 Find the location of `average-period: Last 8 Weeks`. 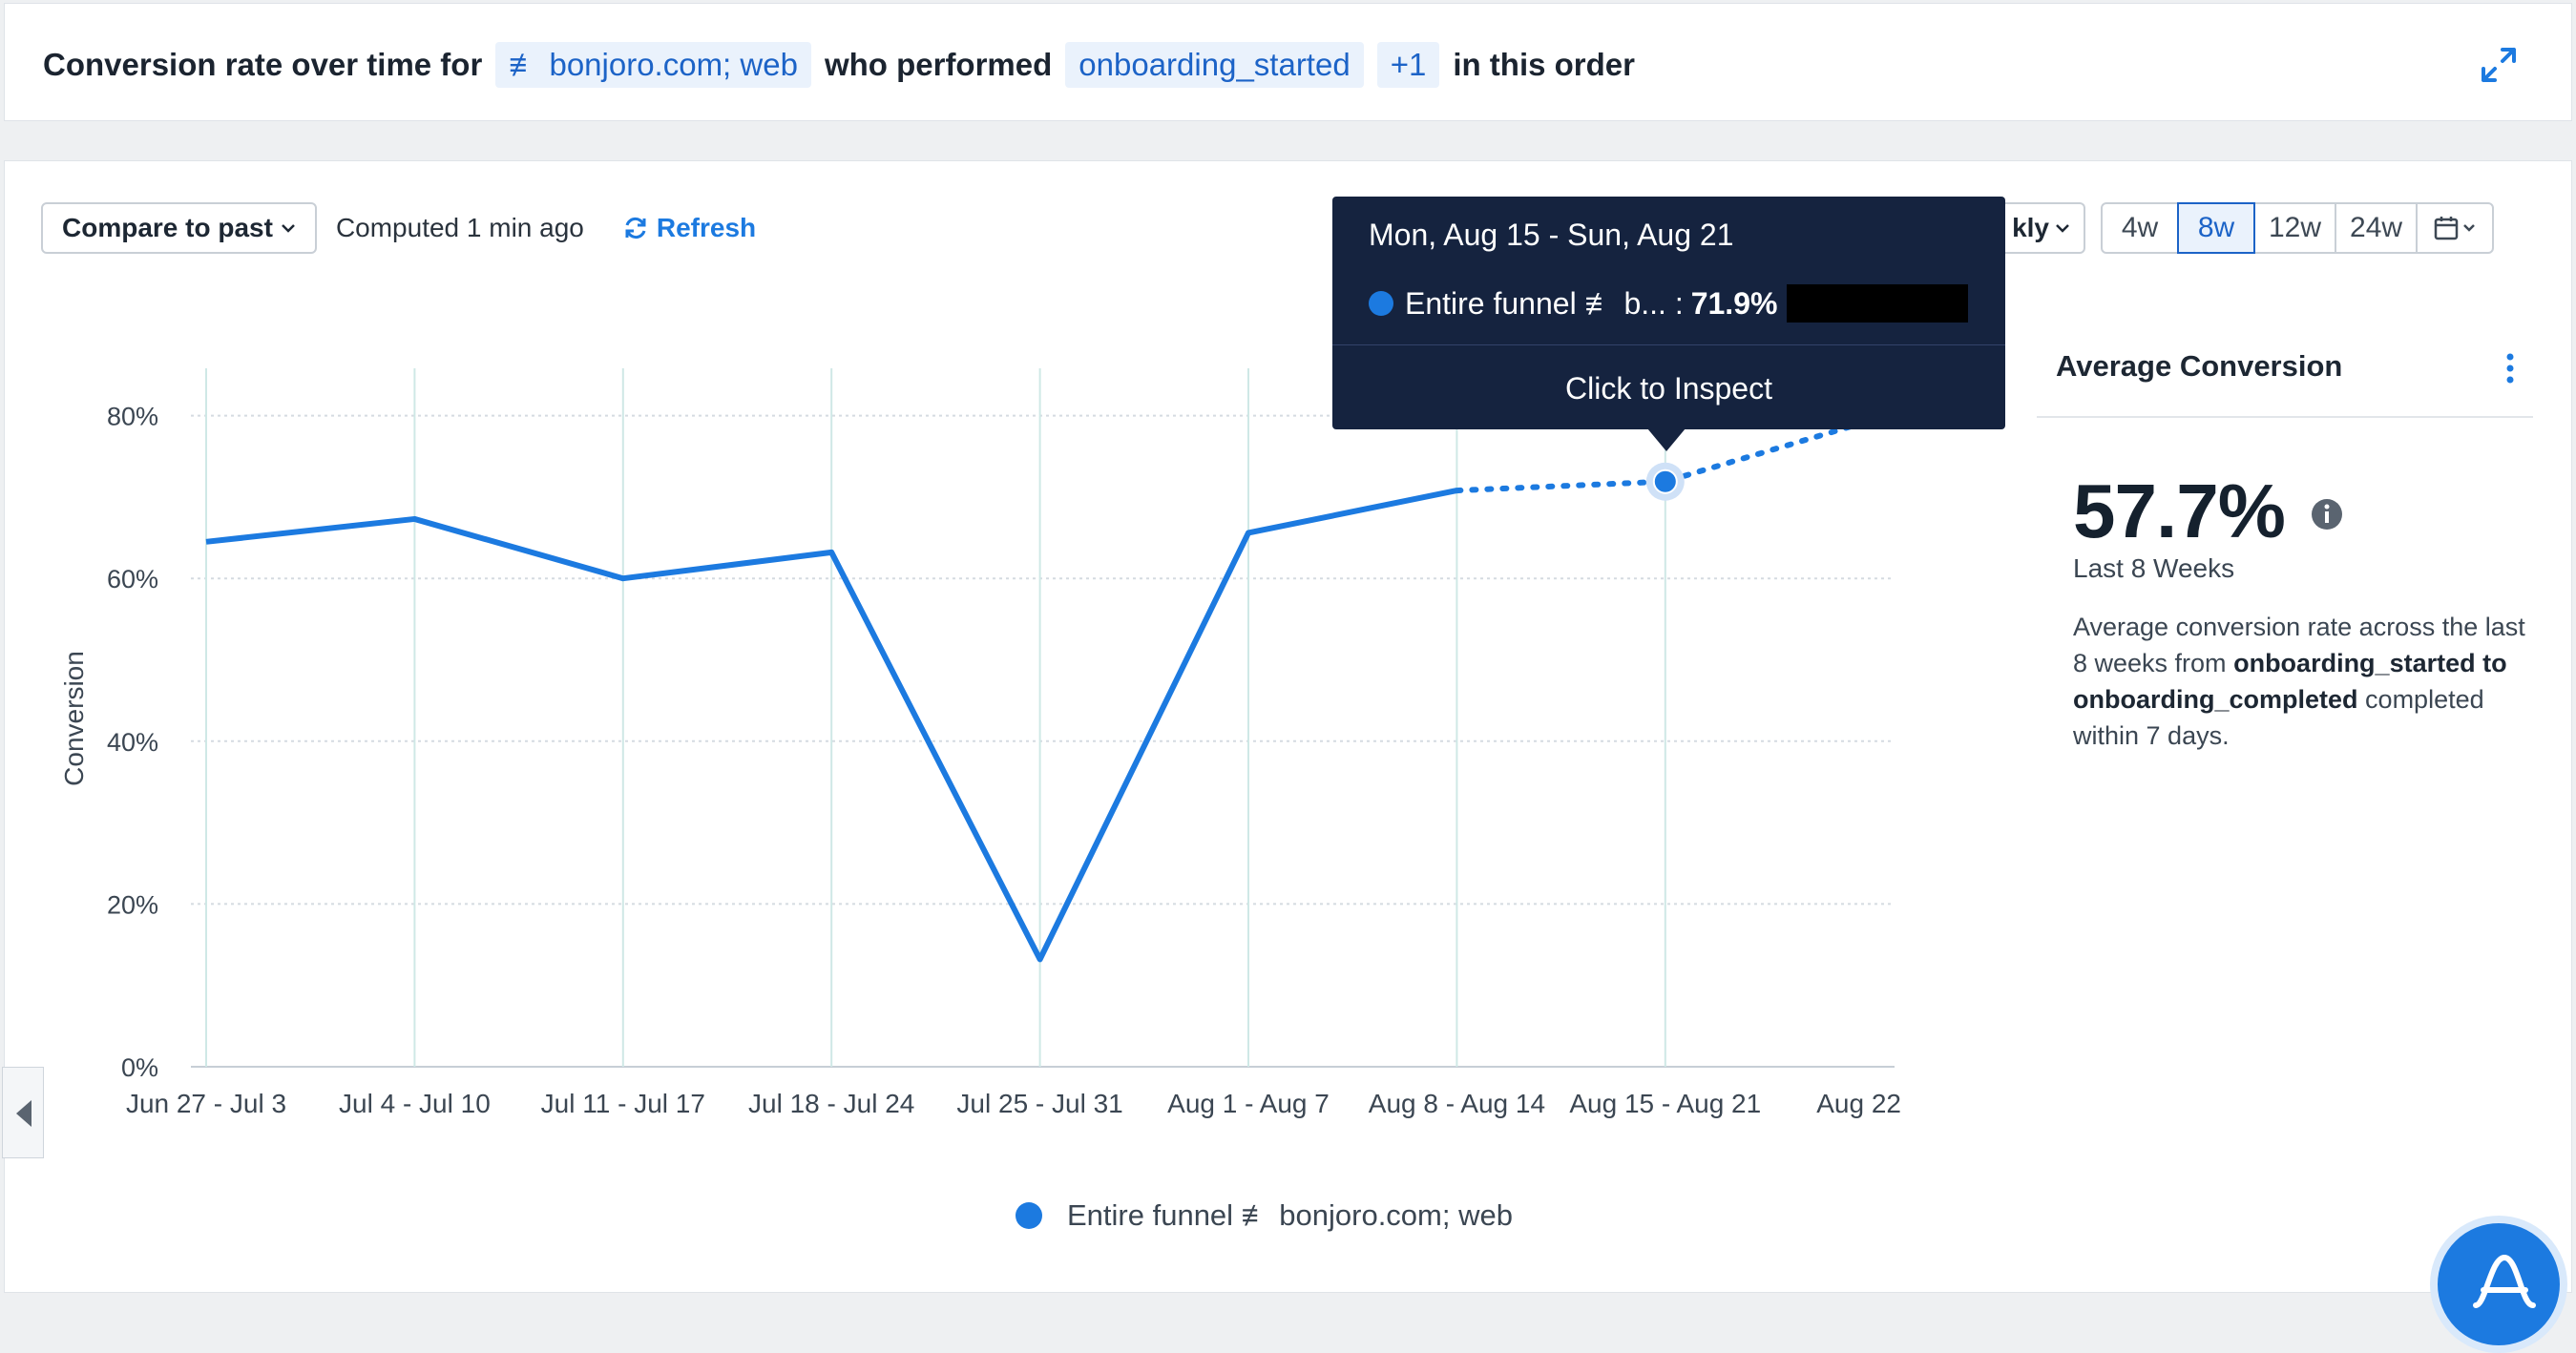

average-period: Last 8 Weeks is located at coordinates (2154, 568).